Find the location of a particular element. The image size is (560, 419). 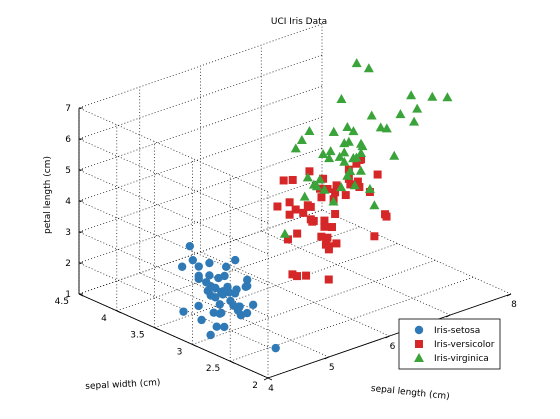

y-axis-label: sepal width (cm) is located at coordinates (123, 385).